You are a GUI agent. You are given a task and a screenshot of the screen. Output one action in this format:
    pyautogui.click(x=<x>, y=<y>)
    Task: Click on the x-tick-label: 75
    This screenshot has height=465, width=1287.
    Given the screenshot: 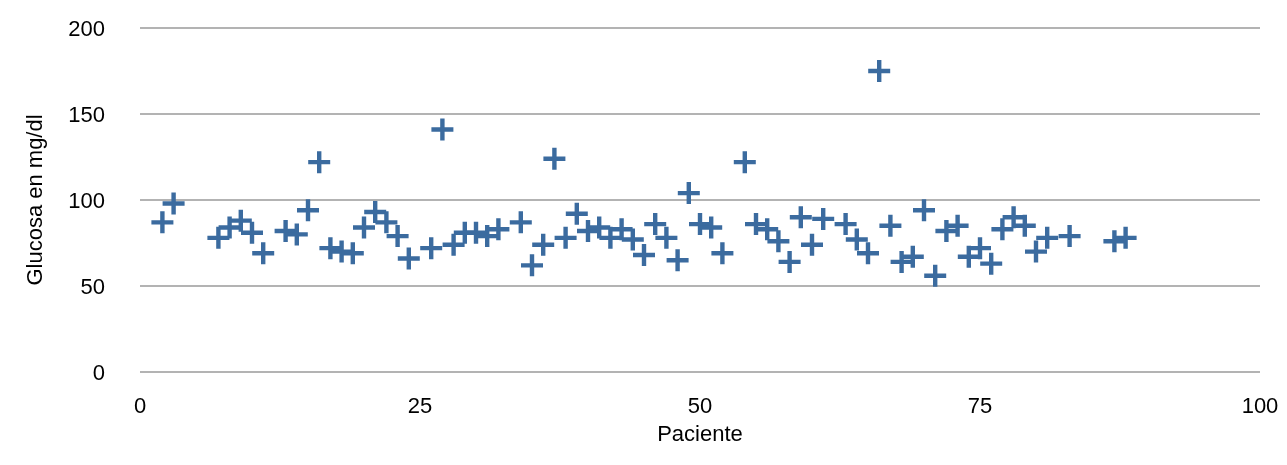 What is the action you would take?
    pyautogui.click(x=980, y=405)
    